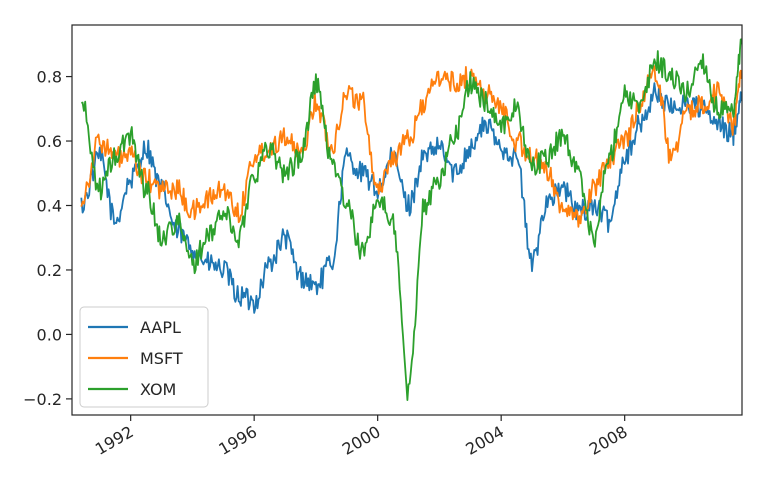 The width and height of the screenshot is (770, 494). What do you see at coordinates (160, 327) in the screenshot?
I see `legend-label-aapl: AAPL` at bounding box center [160, 327].